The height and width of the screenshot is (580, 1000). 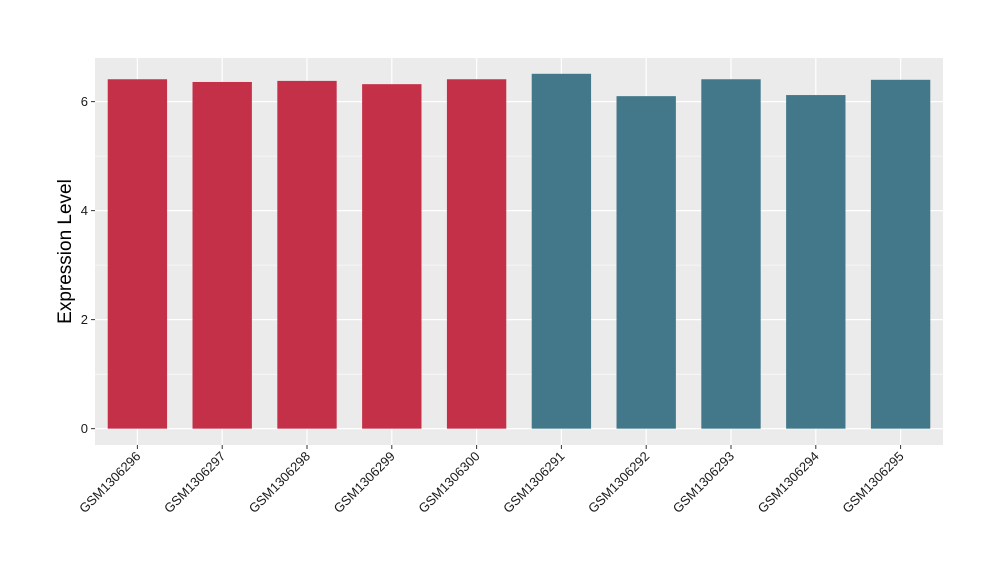 I want to click on x-tick-label: GSM1306293, so click(x=703, y=482).